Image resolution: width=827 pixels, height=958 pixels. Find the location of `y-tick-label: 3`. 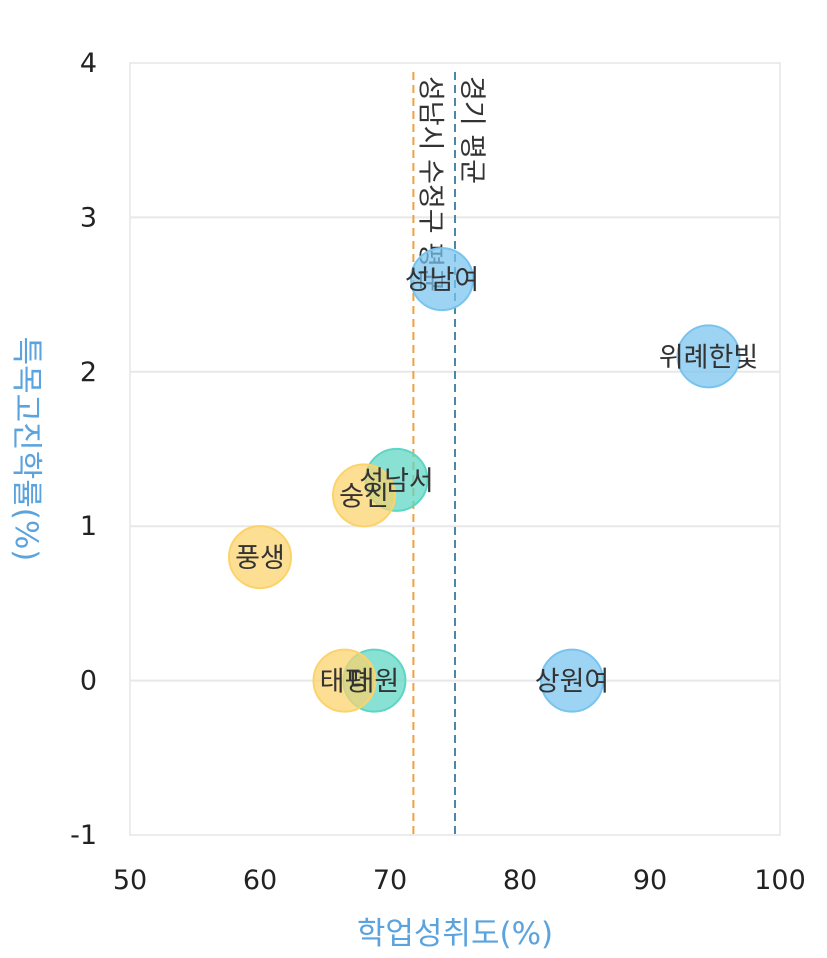

y-tick-label: 3 is located at coordinates (88, 217).